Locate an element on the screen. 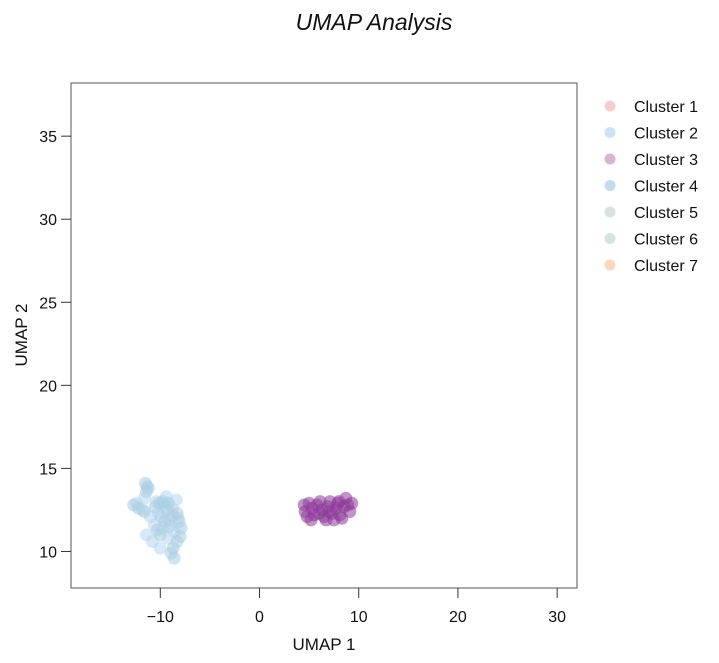 The height and width of the screenshot is (663, 719). legend-label: Cluster 6 is located at coordinates (666, 240).